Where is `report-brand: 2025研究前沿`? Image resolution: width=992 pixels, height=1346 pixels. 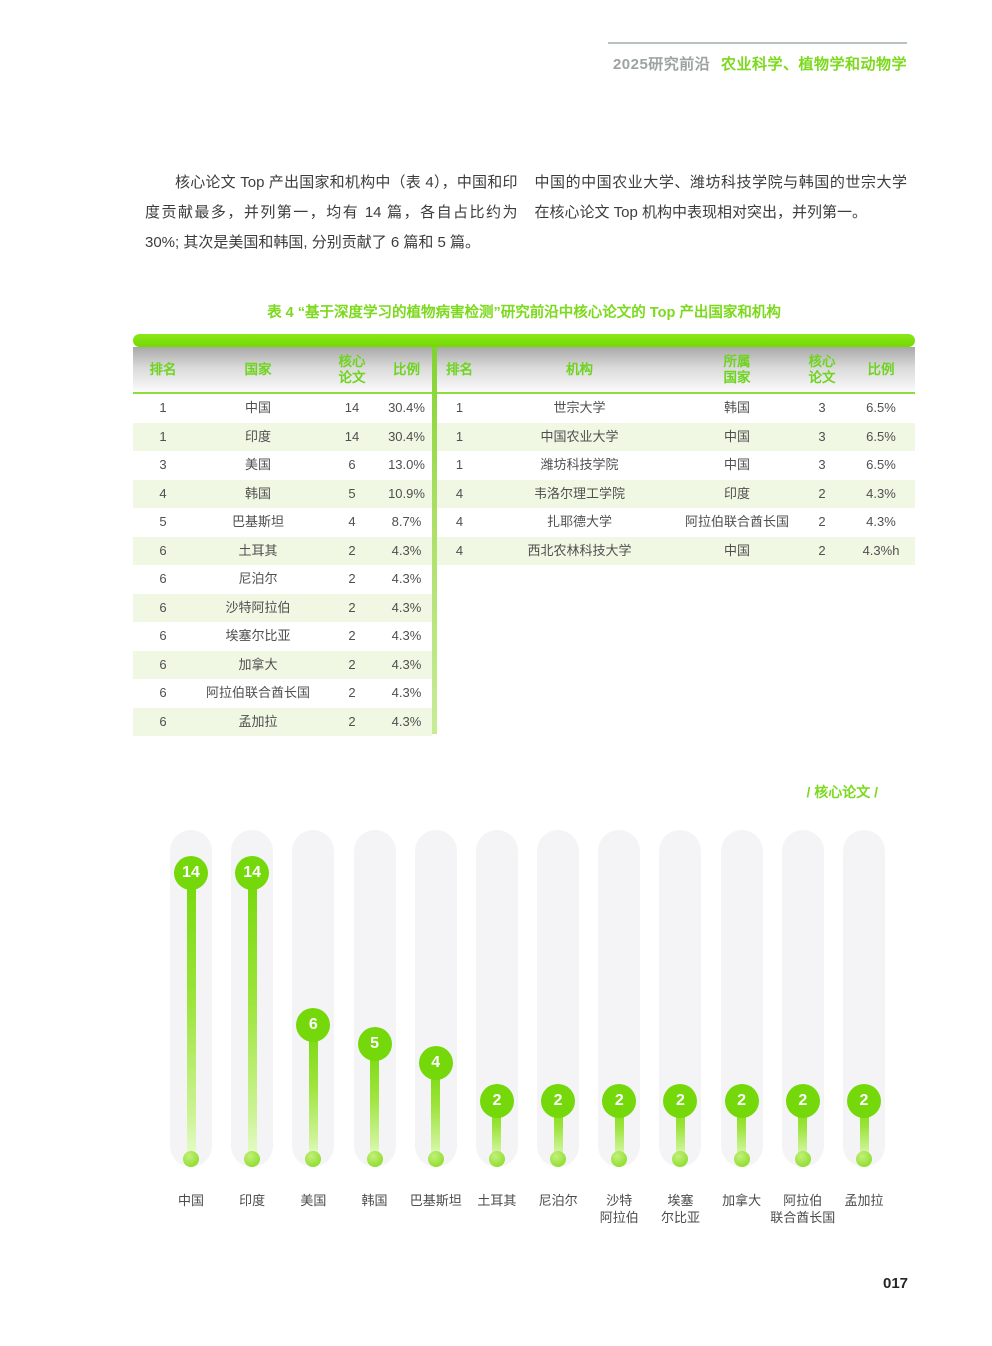
report-brand: 2025研究前沿 is located at coordinates (661, 64).